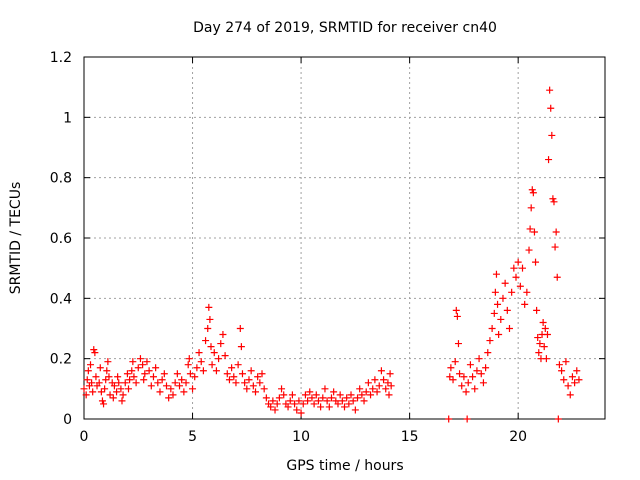 Image resolution: width=640 pixels, height=480 pixels. Describe the element at coordinates (301, 437) in the screenshot. I see `x-tick-label: 10` at that location.